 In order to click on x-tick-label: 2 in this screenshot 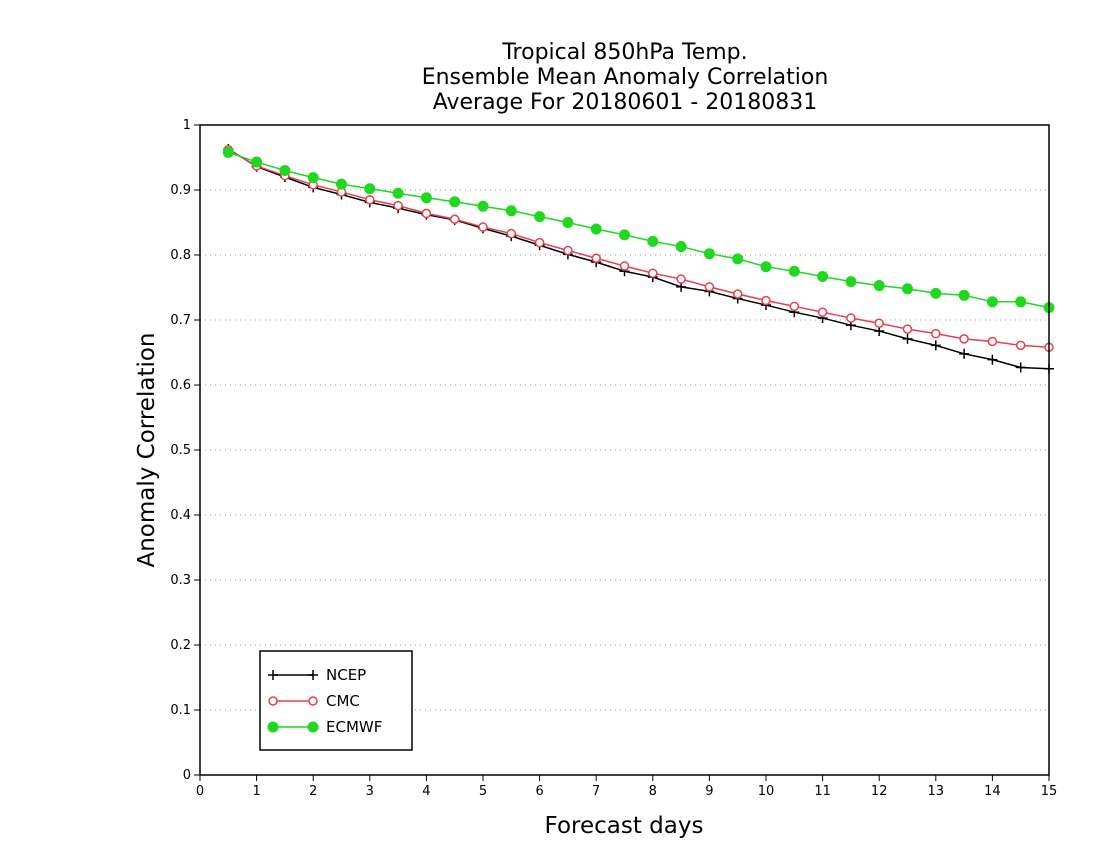, I will do `click(313, 791)`.